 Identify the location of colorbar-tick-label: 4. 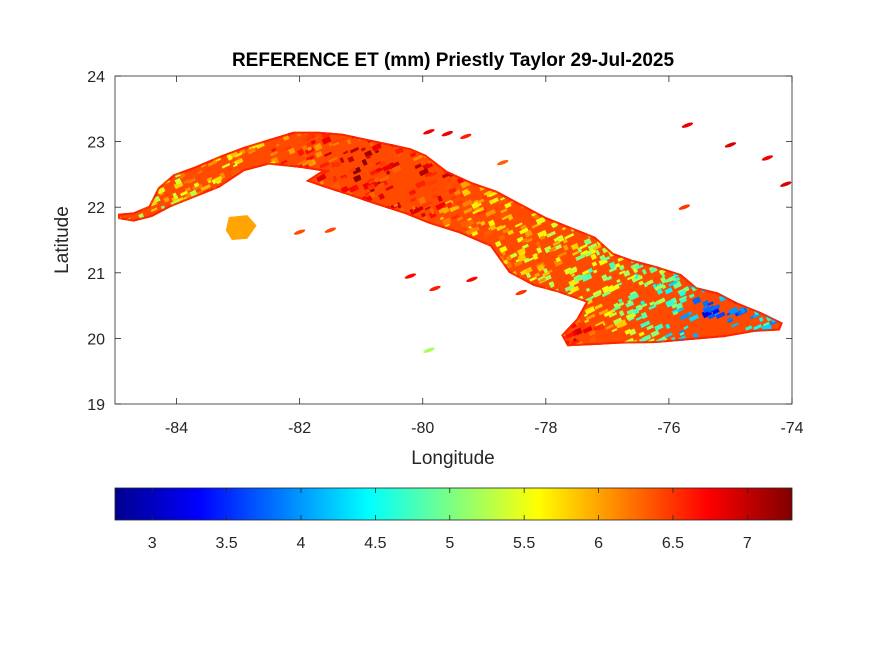
(301, 543).